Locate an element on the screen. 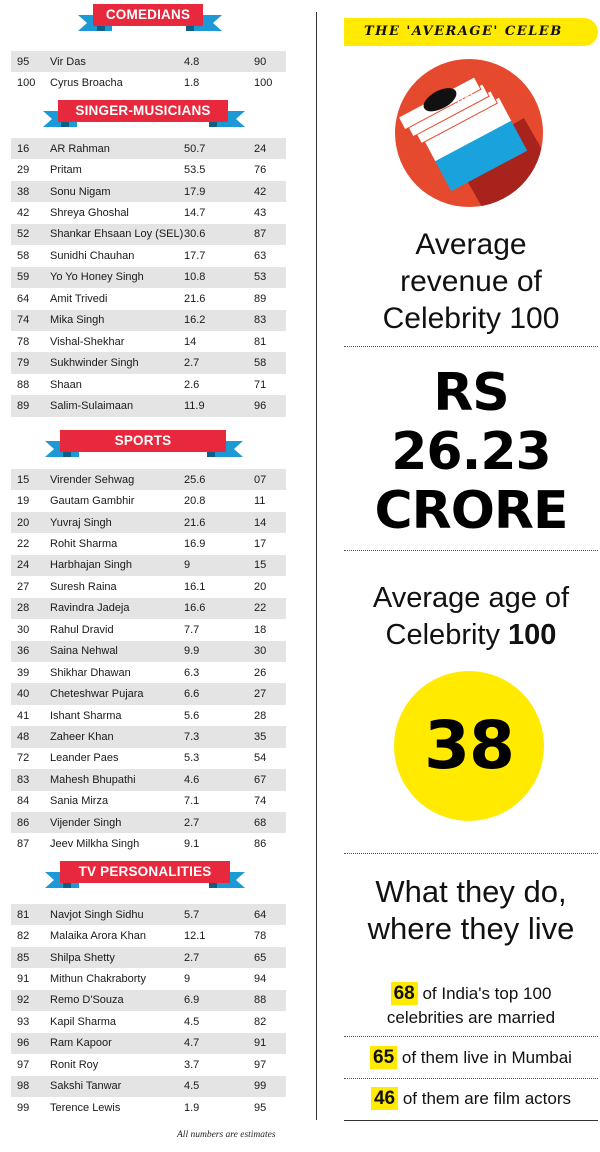 The width and height of the screenshot is (600, 1152). table-row: 95 Vir Das 4.8 90 is located at coordinates (148, 62).